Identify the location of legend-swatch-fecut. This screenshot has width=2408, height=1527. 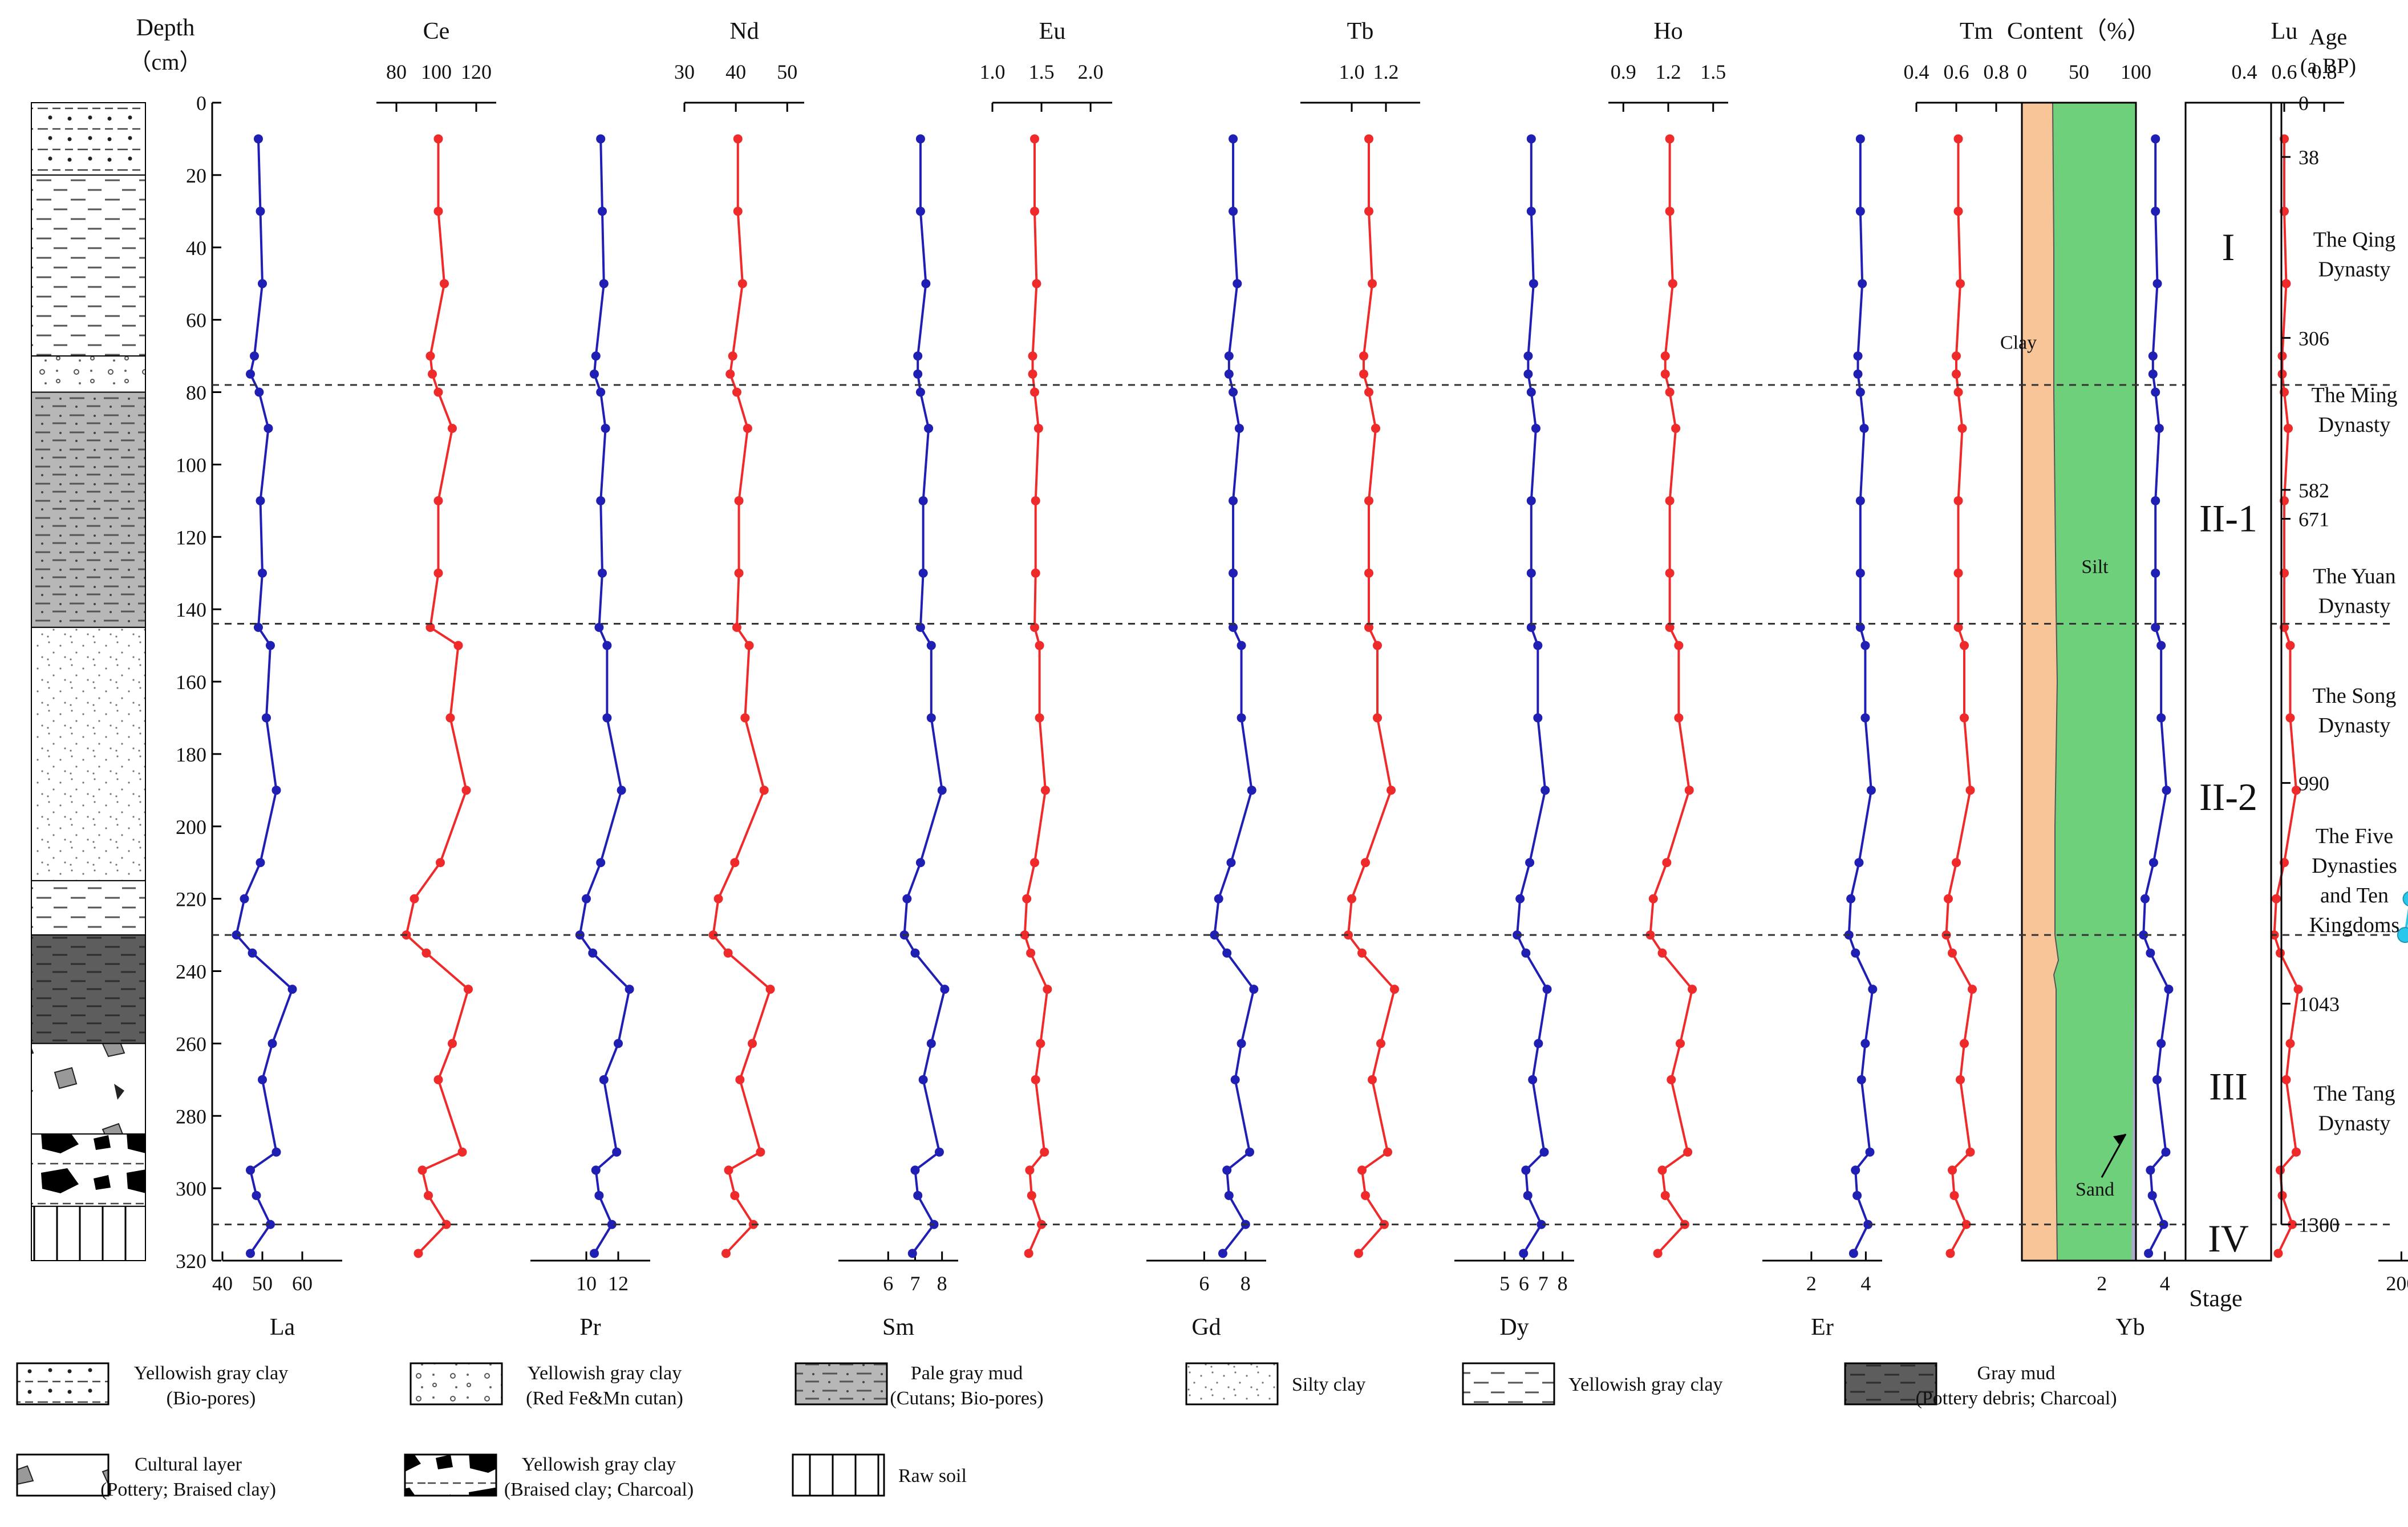
(457, 1384).